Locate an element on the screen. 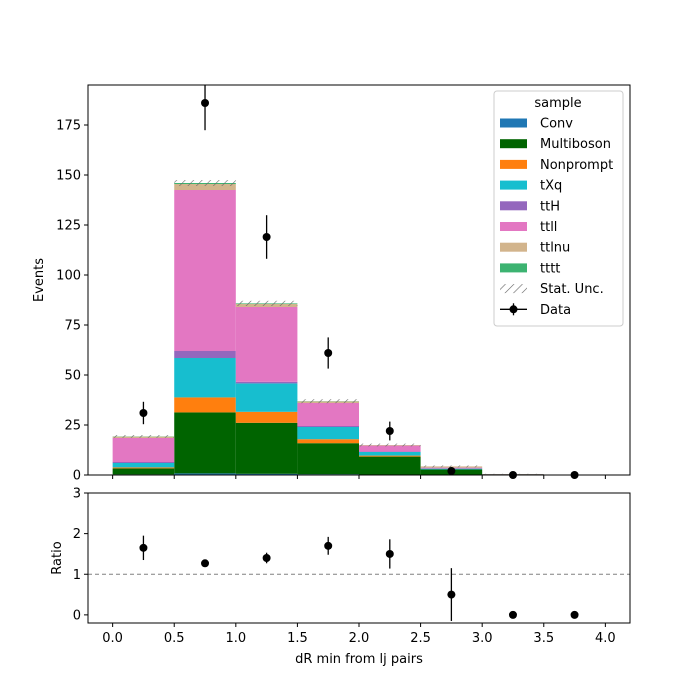  legend-label-multiboson: Multiboson is located at coordinates (575, 144).